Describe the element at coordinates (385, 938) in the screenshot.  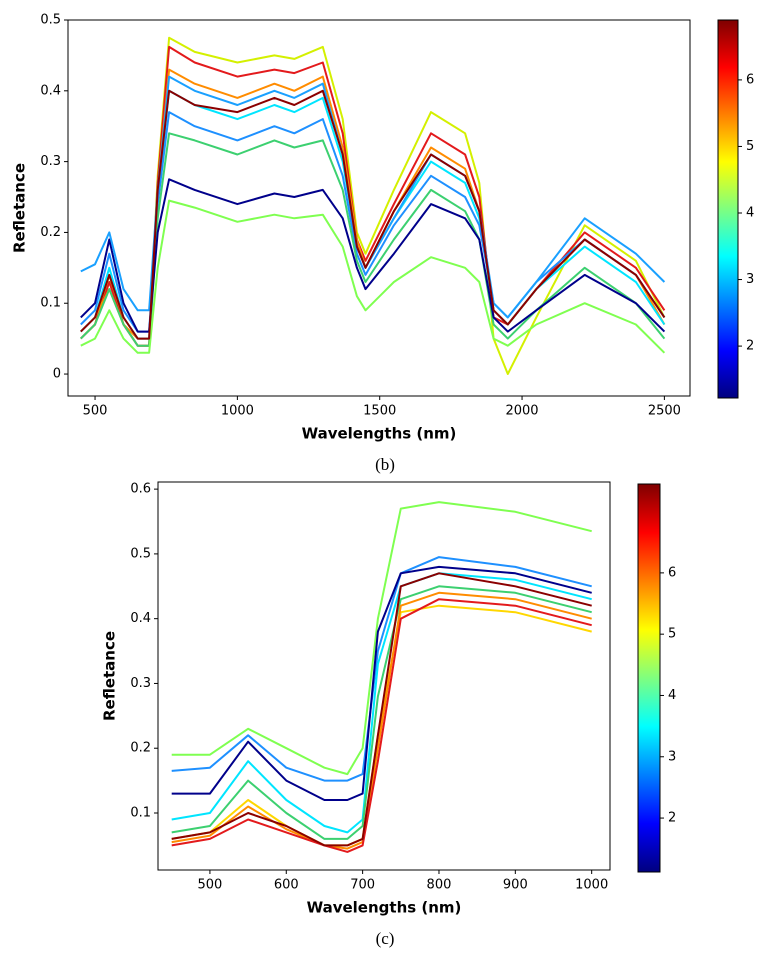
I see `caption: (c)` at that location.